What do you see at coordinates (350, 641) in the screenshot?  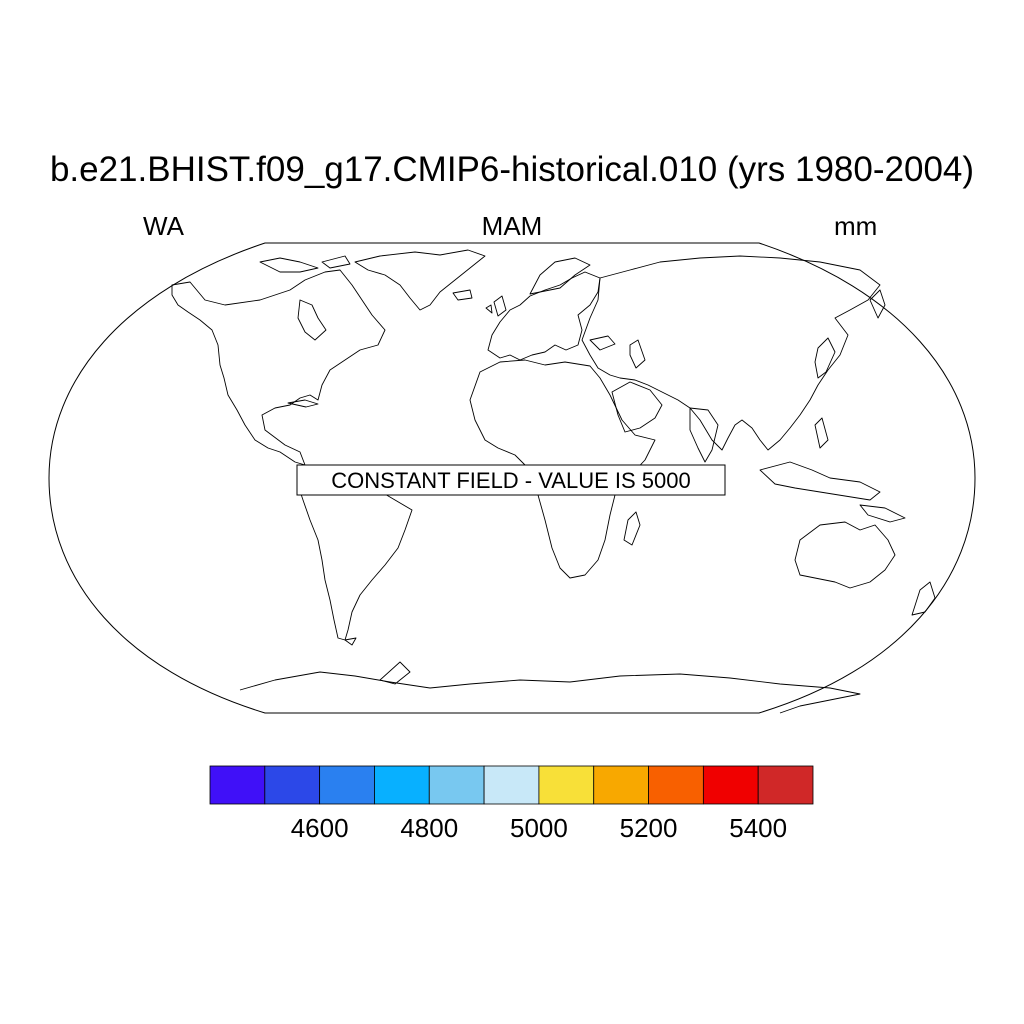 I see `tierra-del-fuego` at bounding box center [350, 641].